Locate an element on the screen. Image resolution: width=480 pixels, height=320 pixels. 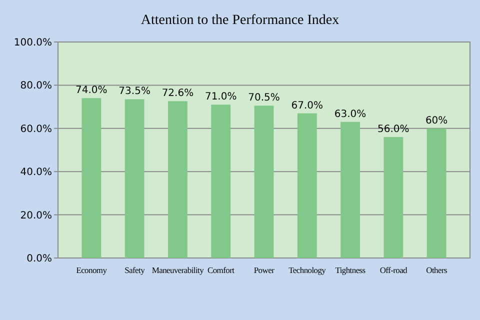
data-label: 73.5% is located at coordinates (134, 92).